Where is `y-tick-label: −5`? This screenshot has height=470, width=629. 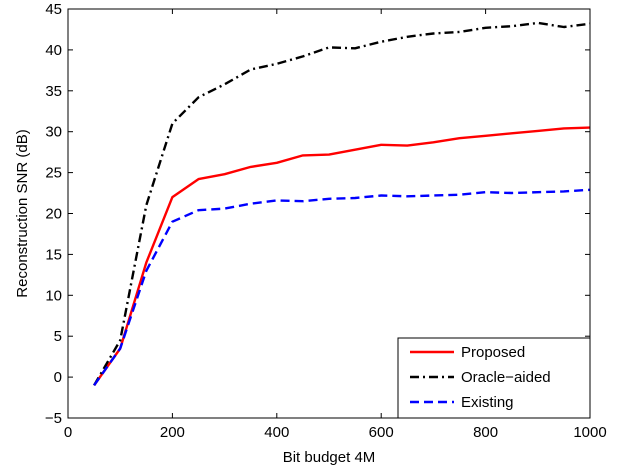
y-tick-label: −5 is located at coordinates (53, 418).